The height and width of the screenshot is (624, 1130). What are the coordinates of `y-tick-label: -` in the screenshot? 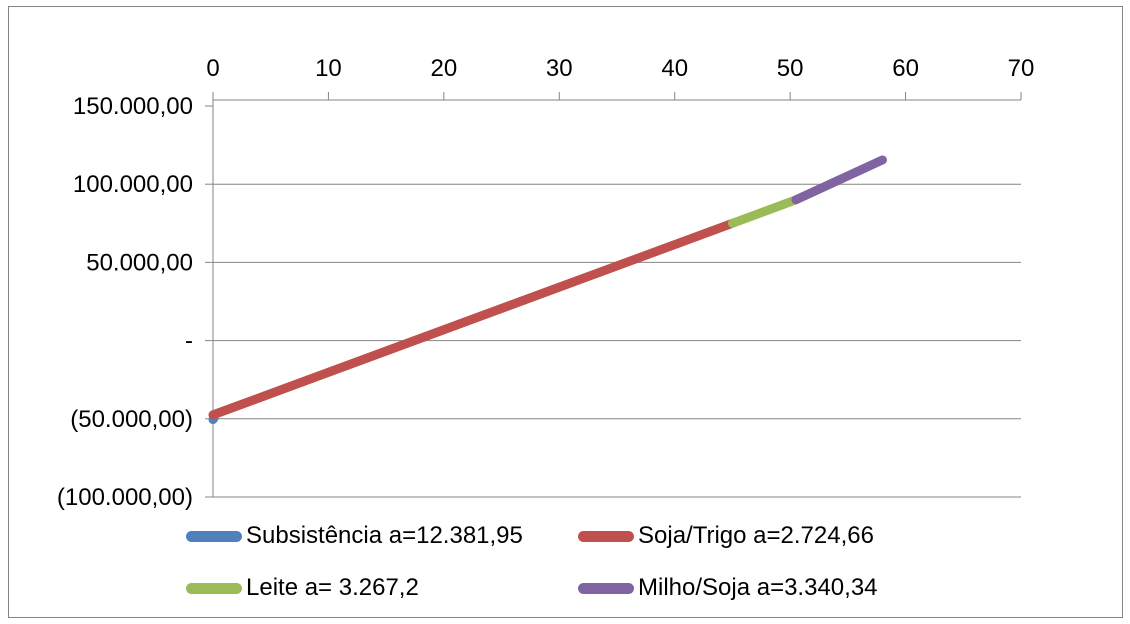 It's located at (189, 341).